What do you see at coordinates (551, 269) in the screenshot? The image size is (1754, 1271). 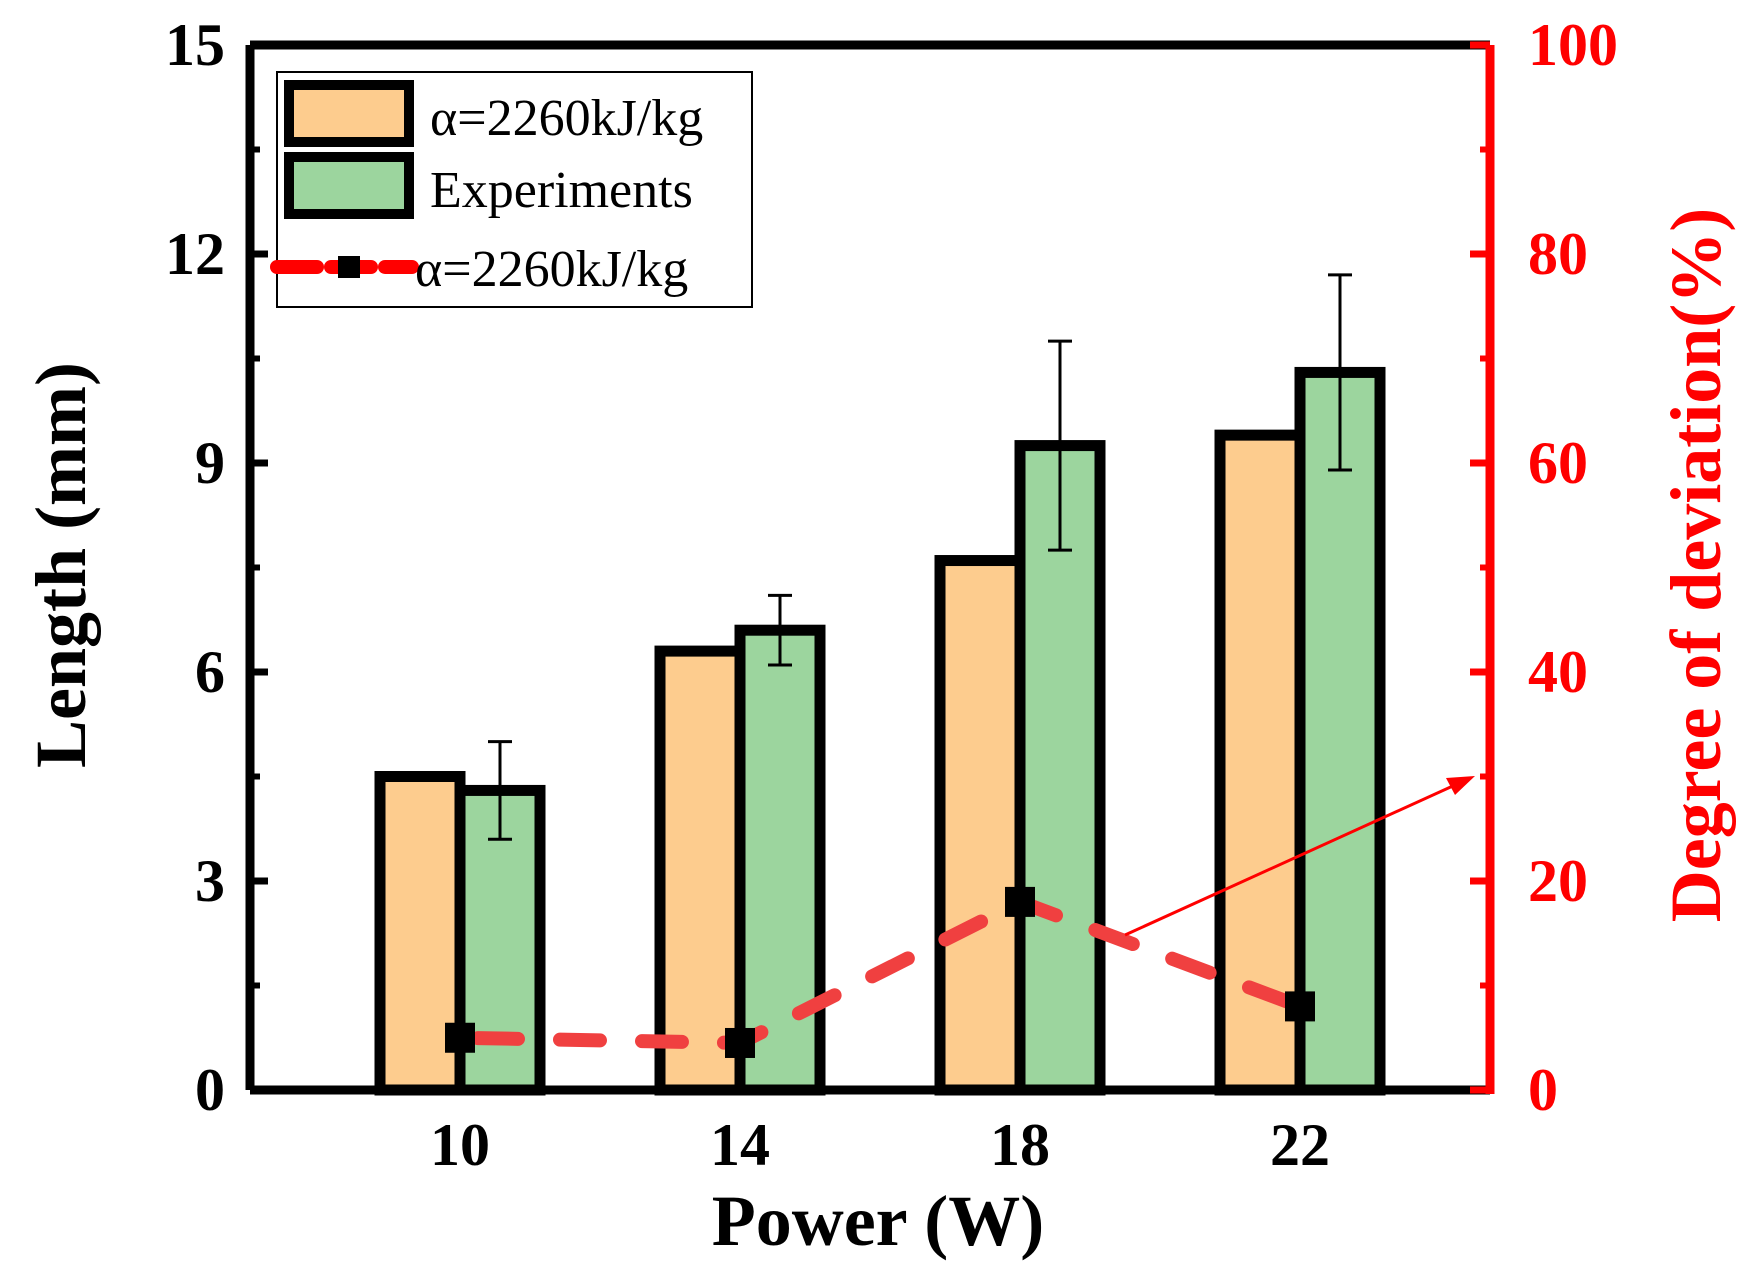 I see `legend-label-deviation: α=2260kJ/kg` at bounding box center [551, 269].